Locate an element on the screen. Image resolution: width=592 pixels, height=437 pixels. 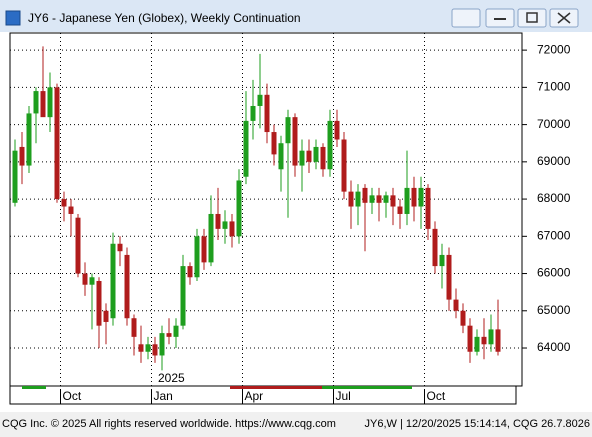
maximize-button is located at coordinates (532, 18).